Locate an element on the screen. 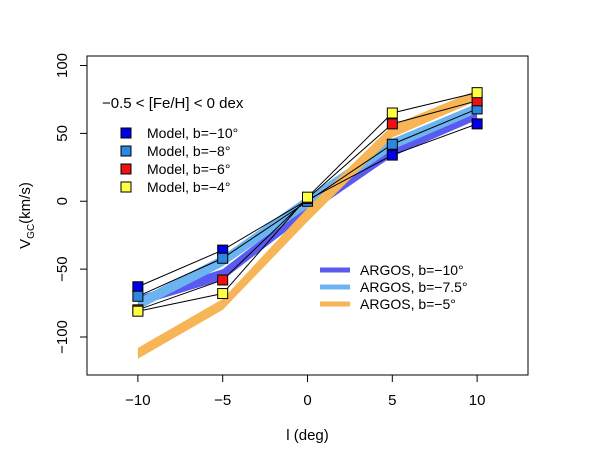 This screenshot has width=598, height=465. y-axis-label-sub: GC is located at coordinates (31, 231).